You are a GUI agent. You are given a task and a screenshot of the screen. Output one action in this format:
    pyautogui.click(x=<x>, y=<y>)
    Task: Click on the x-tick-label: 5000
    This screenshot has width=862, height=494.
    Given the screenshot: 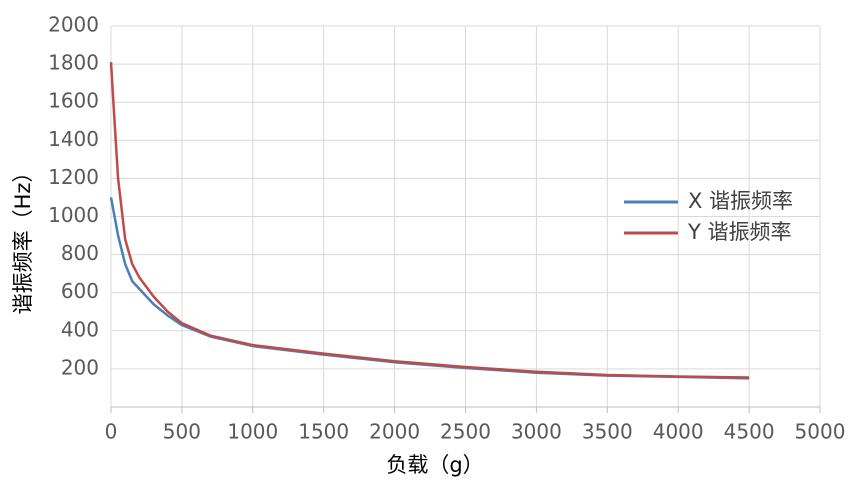 What is the action you would take?
    pyautogui.click(x=820, y=432)
    